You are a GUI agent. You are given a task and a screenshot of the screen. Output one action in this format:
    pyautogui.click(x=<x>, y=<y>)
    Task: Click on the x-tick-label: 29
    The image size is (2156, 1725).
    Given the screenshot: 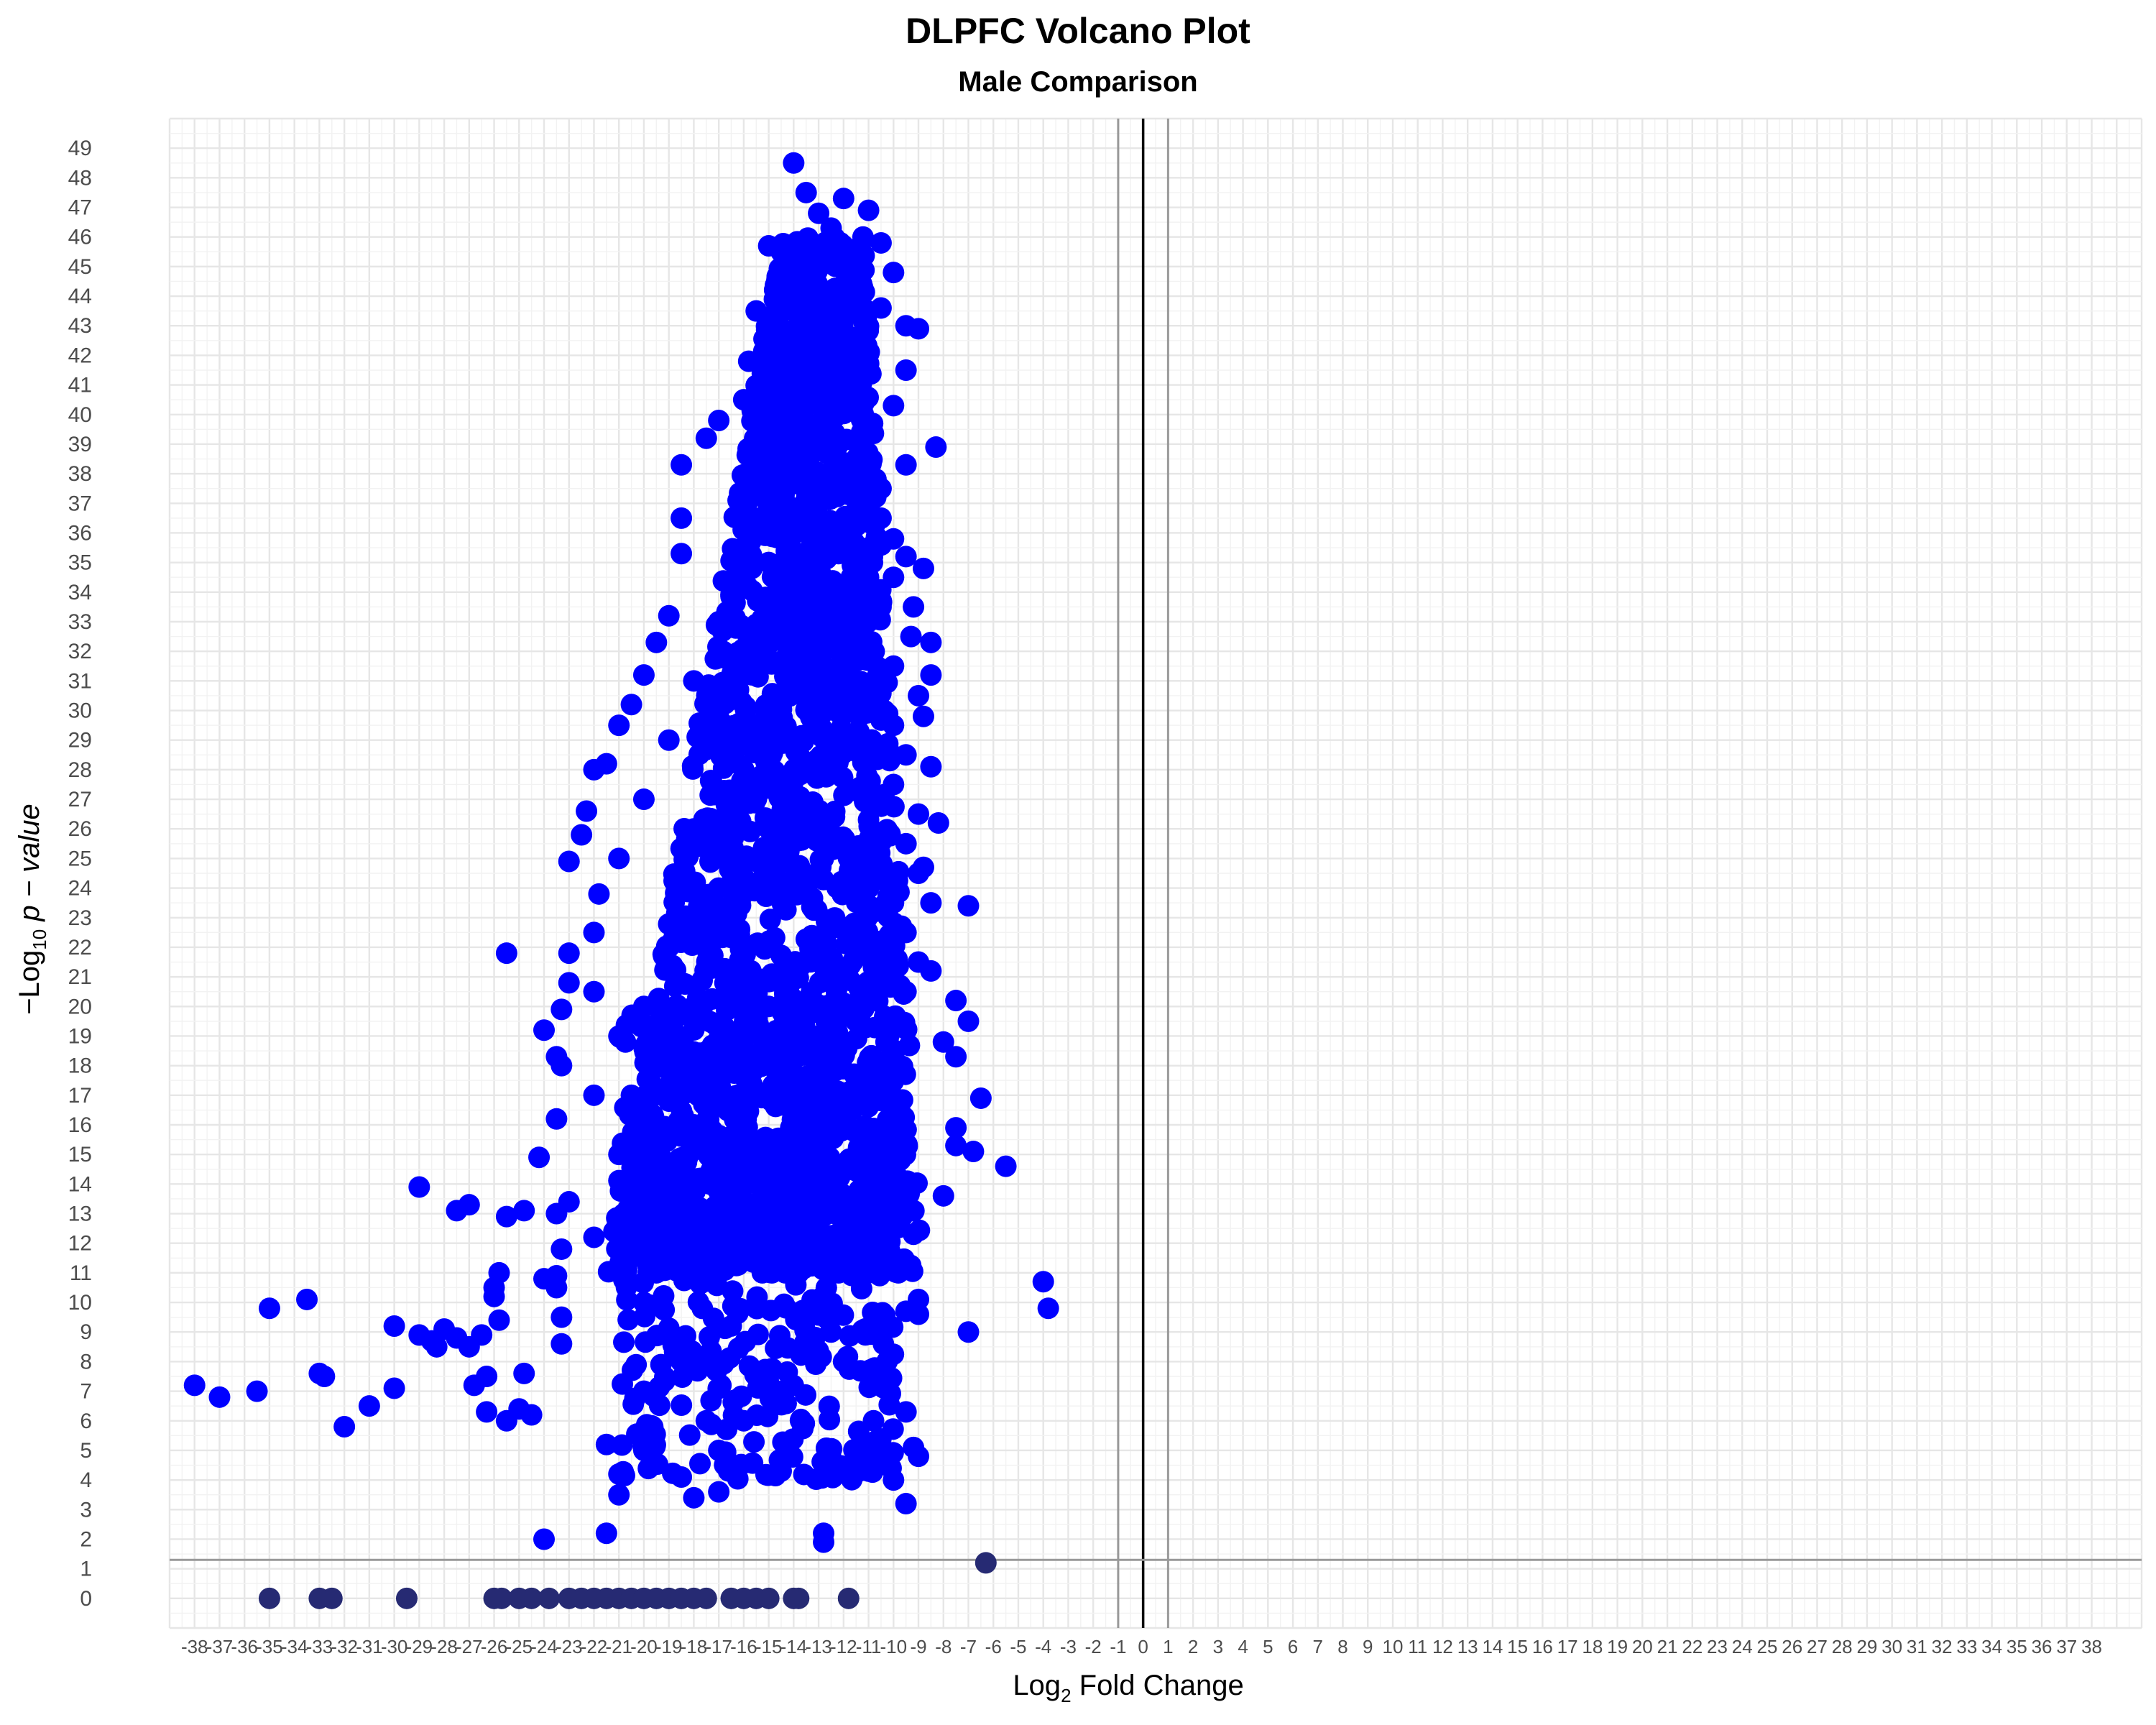 What is the action you would take?
    pyautogui.click(x=1866, y=1646)
    